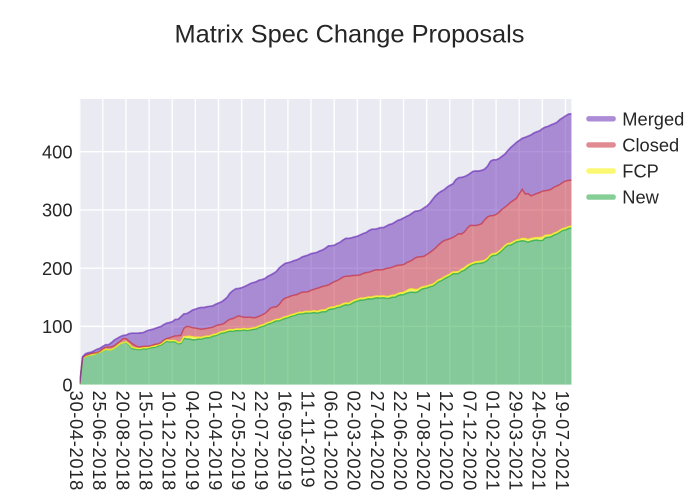 This screenshot has height=500, width=700. I want to click on svg-text: Matrix Spec Change Proposals, so click(349, 35).